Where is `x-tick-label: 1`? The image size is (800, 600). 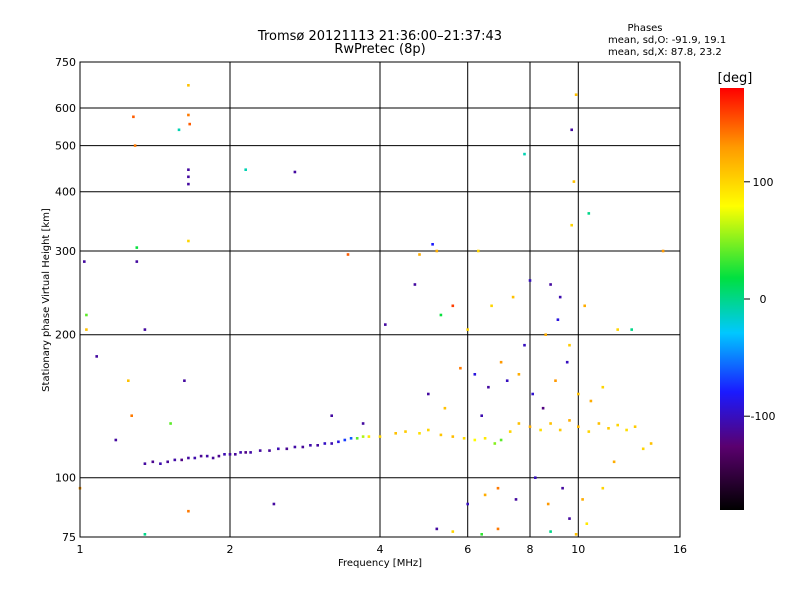 x-tick-label: 1 is located at coordinates (80, 549).